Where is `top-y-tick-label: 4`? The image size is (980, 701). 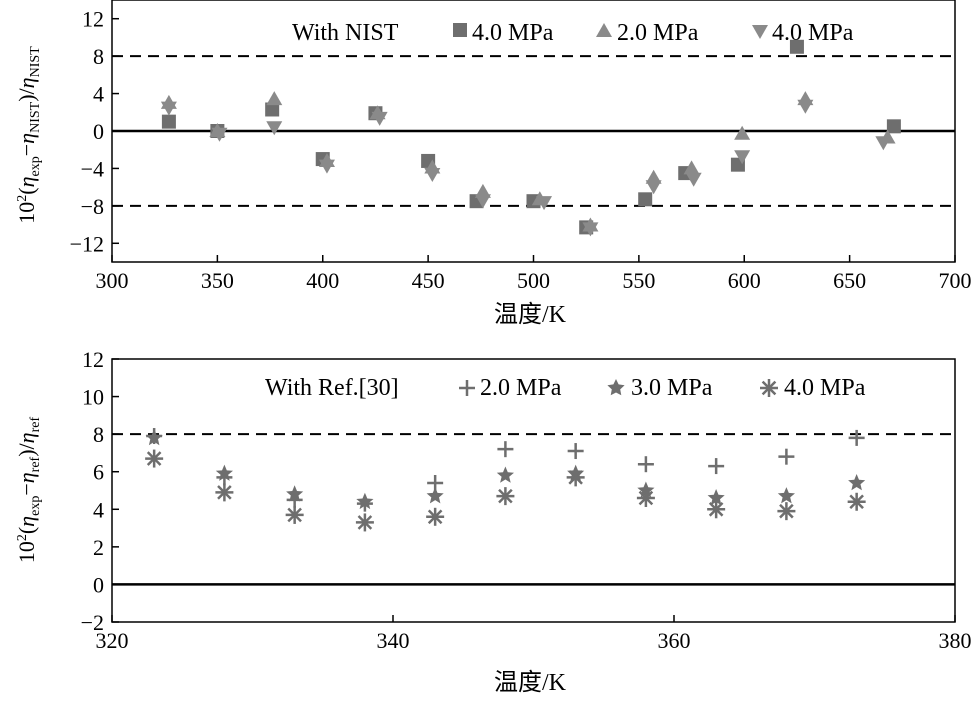 top-y-tick-label: 4 is located at coordinates (98, 94).